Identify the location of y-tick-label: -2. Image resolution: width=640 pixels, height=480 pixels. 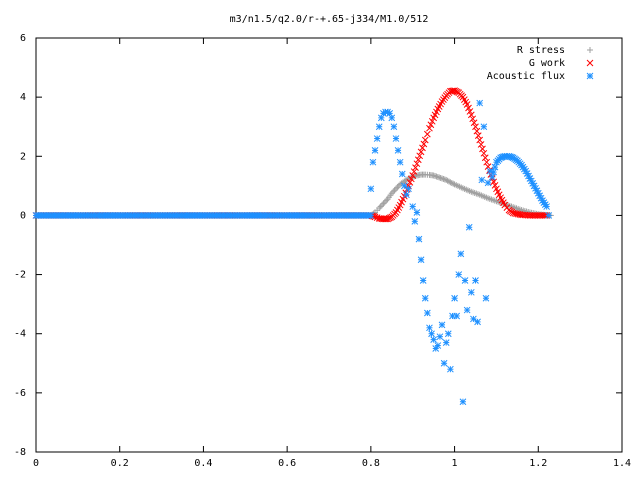
(20, 275).